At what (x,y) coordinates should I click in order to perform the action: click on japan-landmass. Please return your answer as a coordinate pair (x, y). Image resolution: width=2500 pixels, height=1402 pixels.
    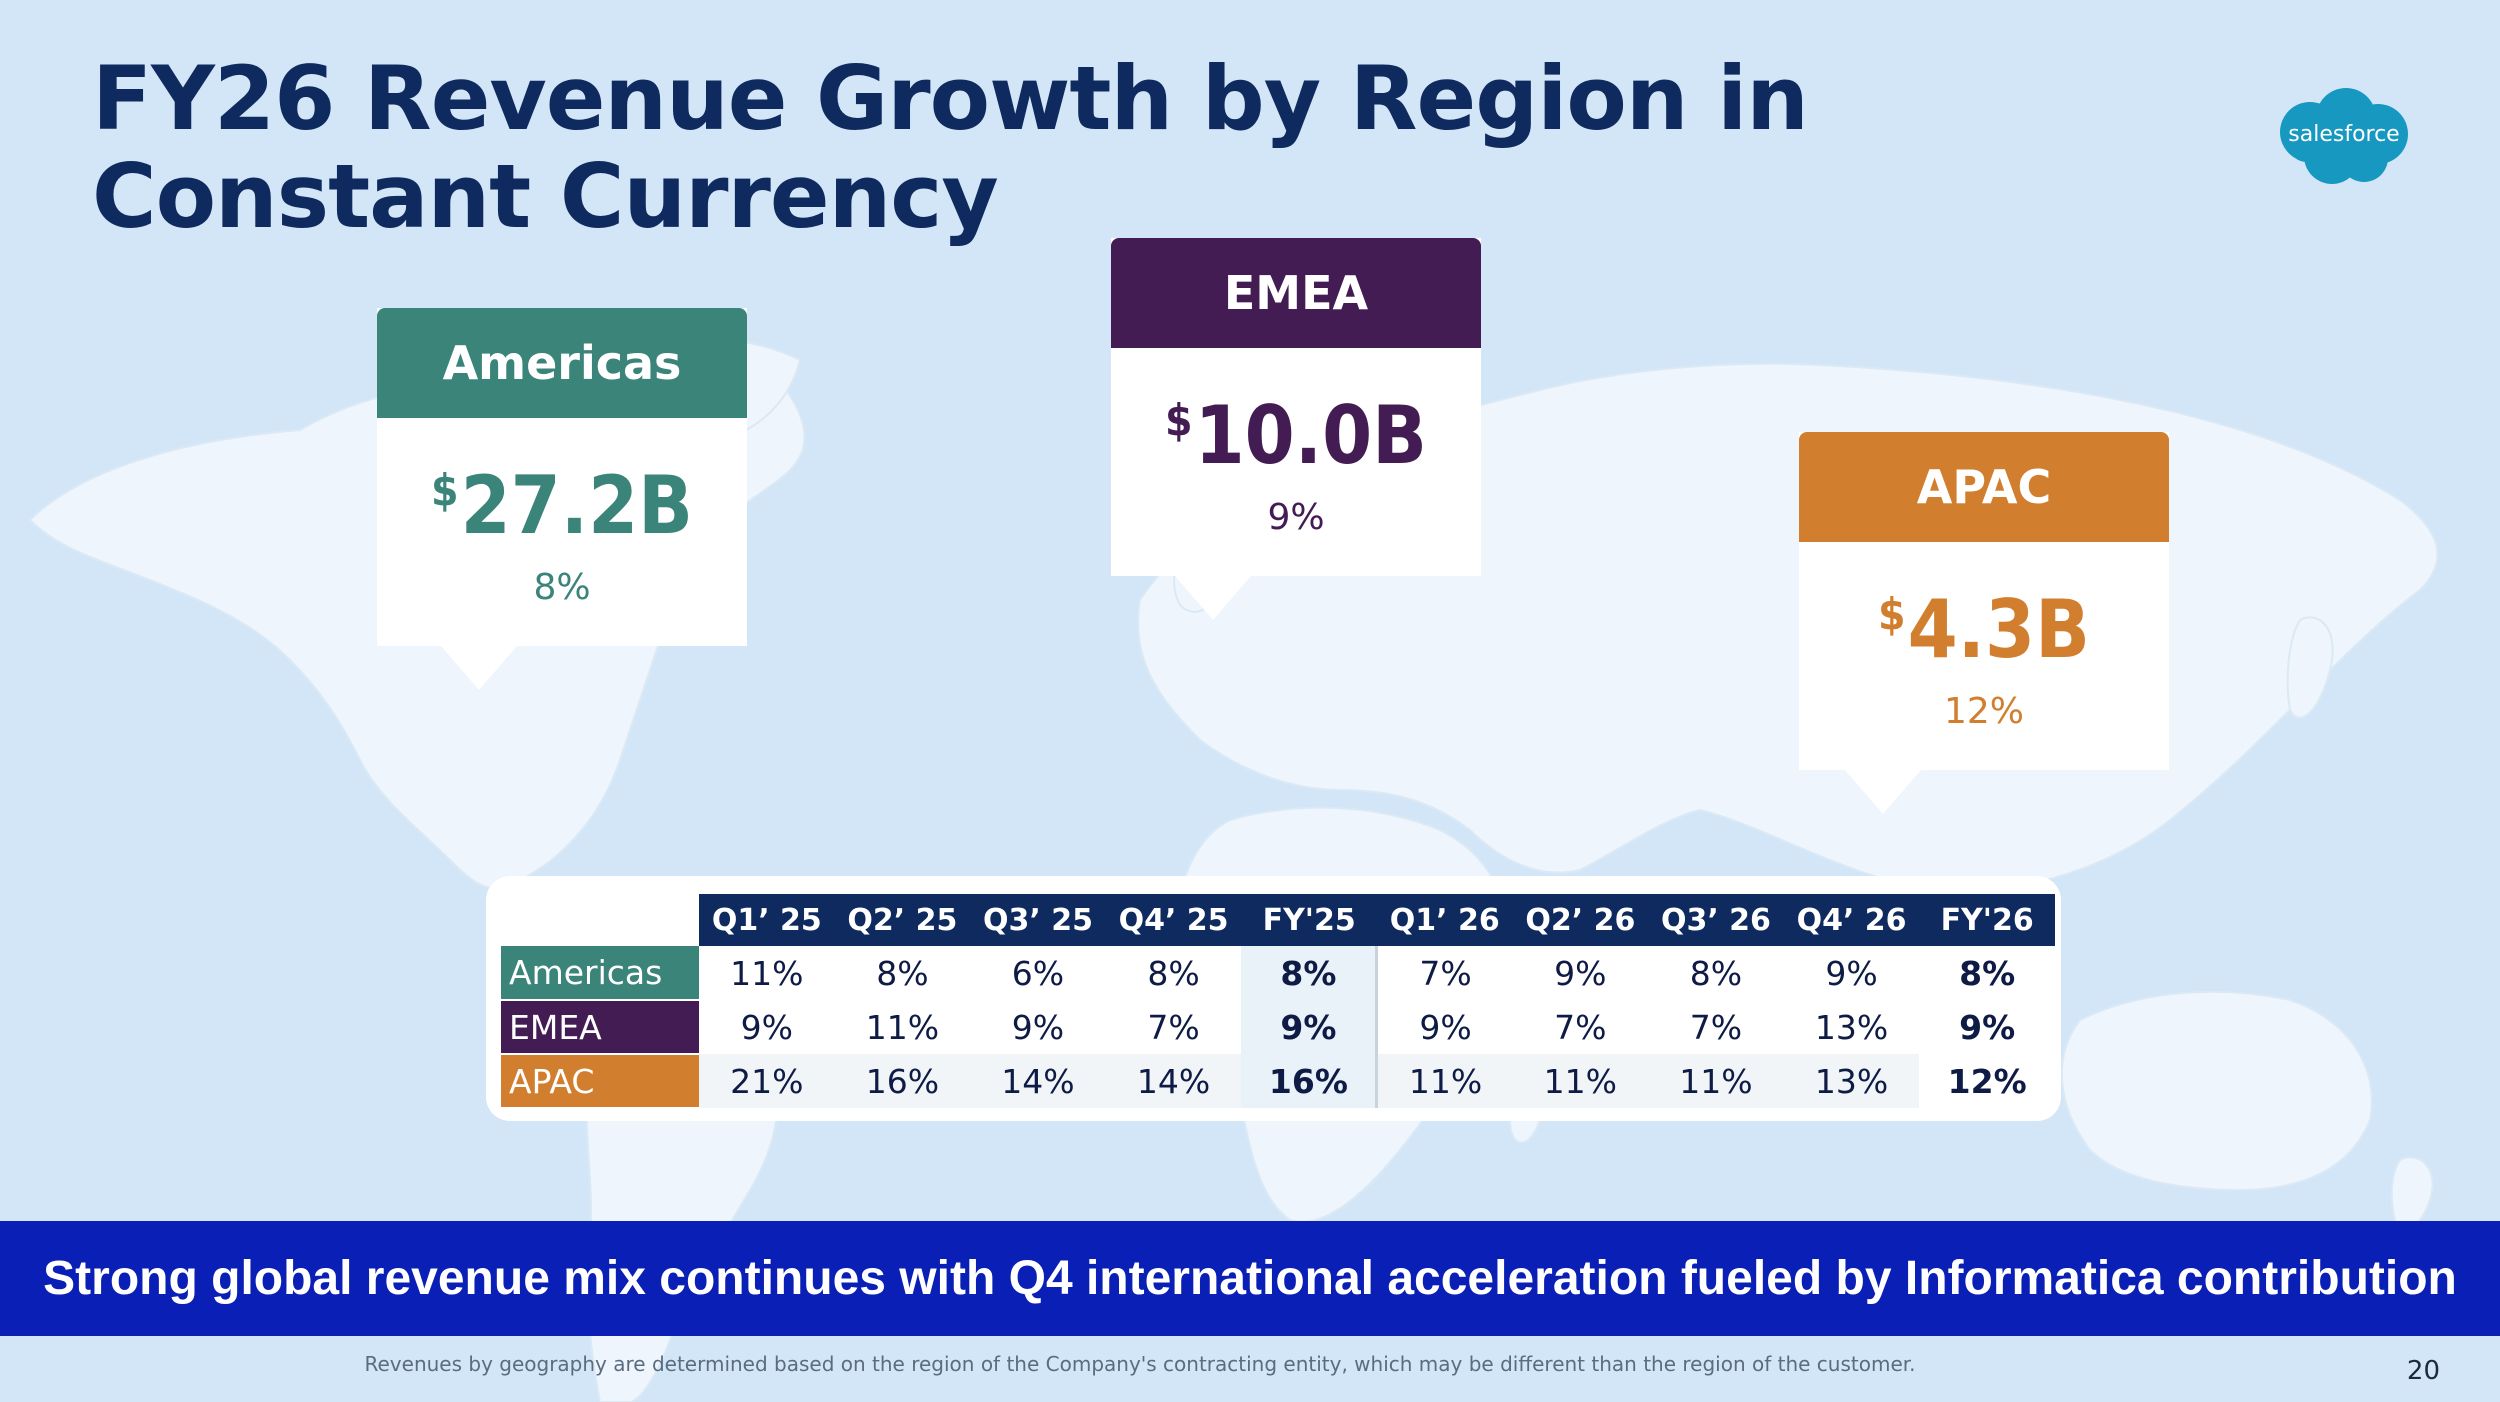
    Looking at the image, I should click on (2310, 667).